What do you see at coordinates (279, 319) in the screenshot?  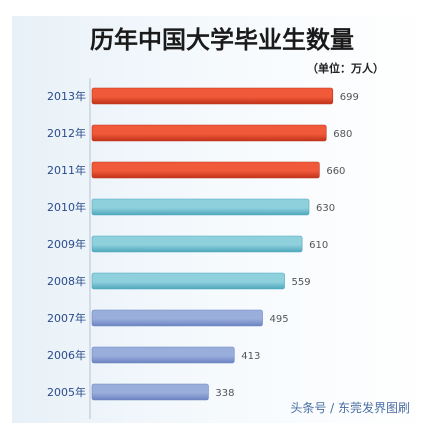 I see `data-label: 495` at bounding box center [279, 319].